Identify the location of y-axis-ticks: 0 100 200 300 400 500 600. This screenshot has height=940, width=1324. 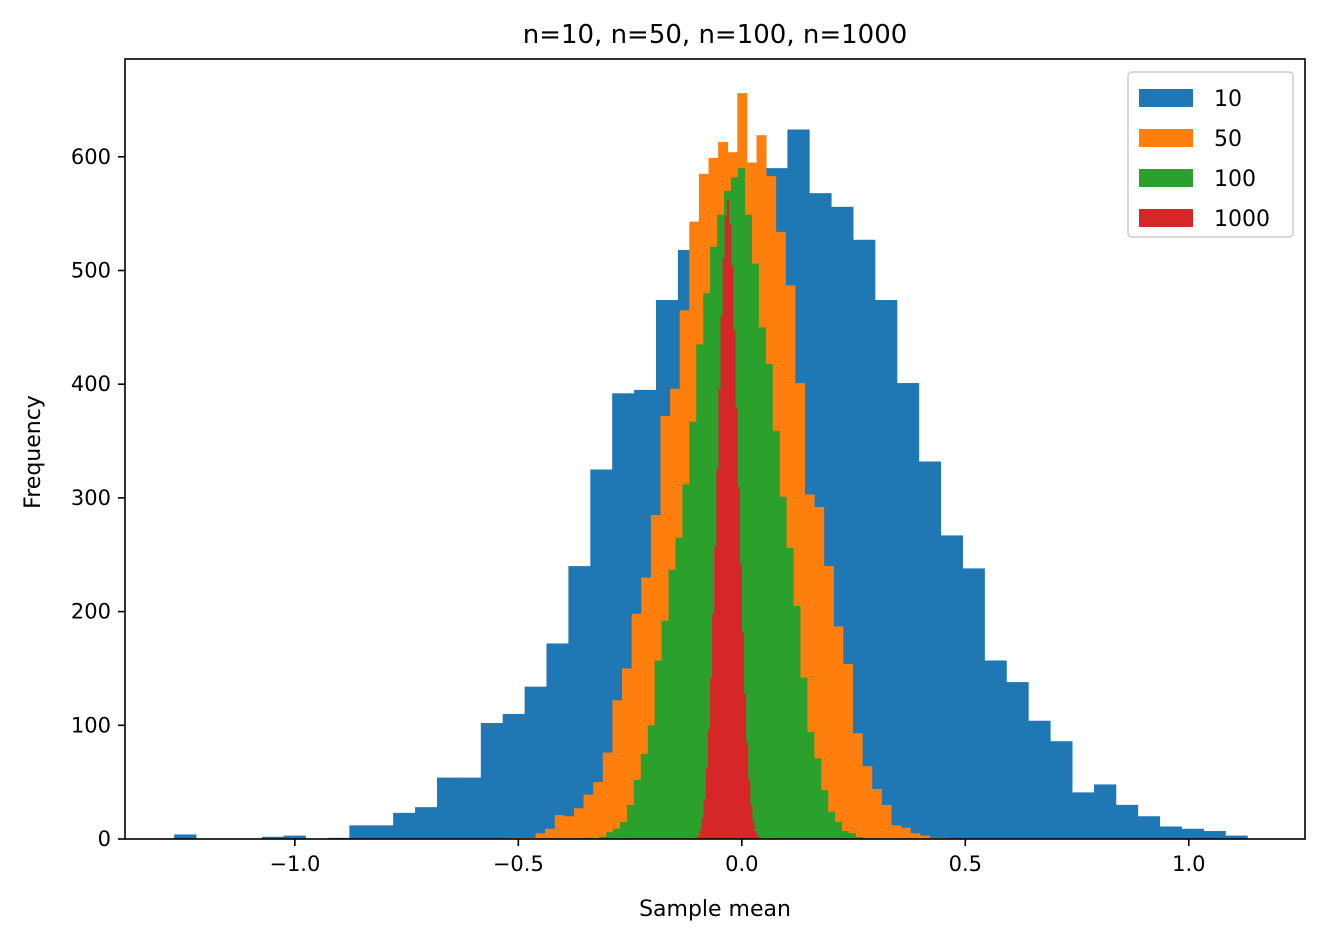
(98, 498).